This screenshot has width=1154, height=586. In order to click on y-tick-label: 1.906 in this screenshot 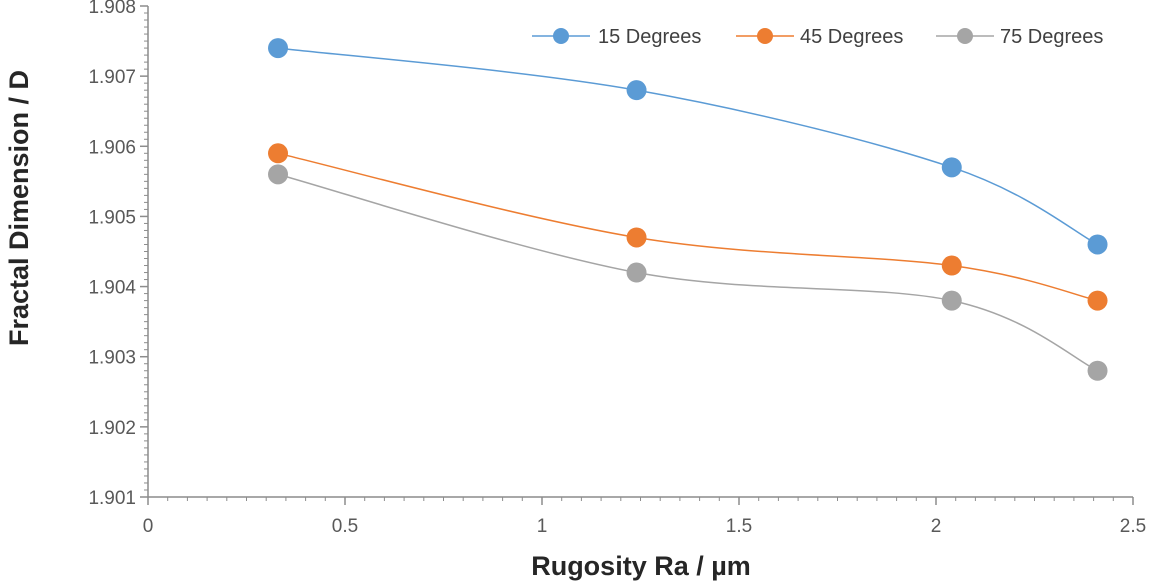, I will do `click(112, 147)`.